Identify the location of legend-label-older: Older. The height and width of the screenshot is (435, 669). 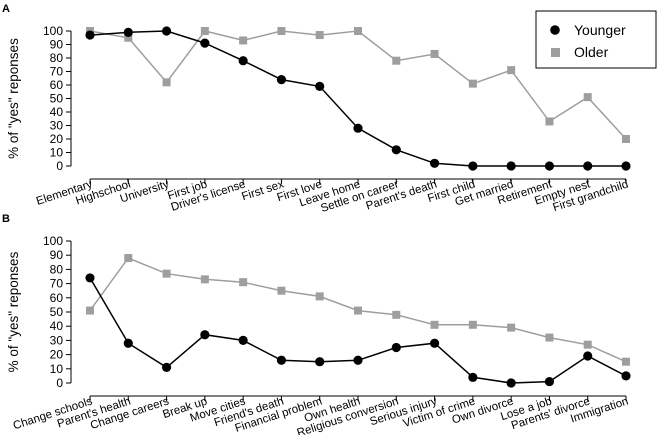
(591, 52).